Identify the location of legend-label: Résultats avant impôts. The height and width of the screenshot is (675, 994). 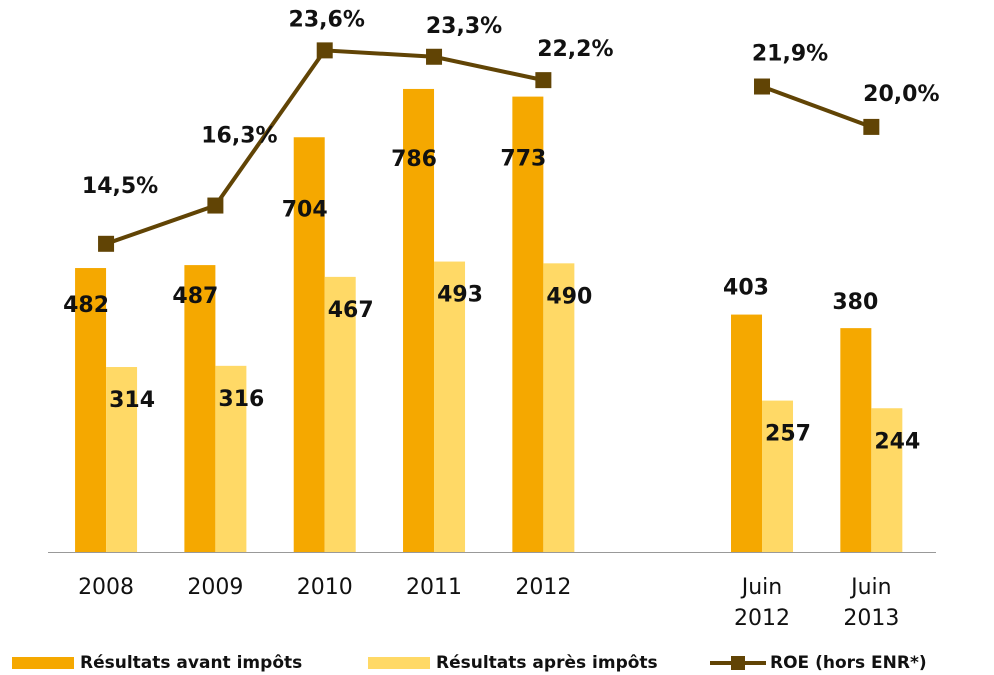
(191, 663).